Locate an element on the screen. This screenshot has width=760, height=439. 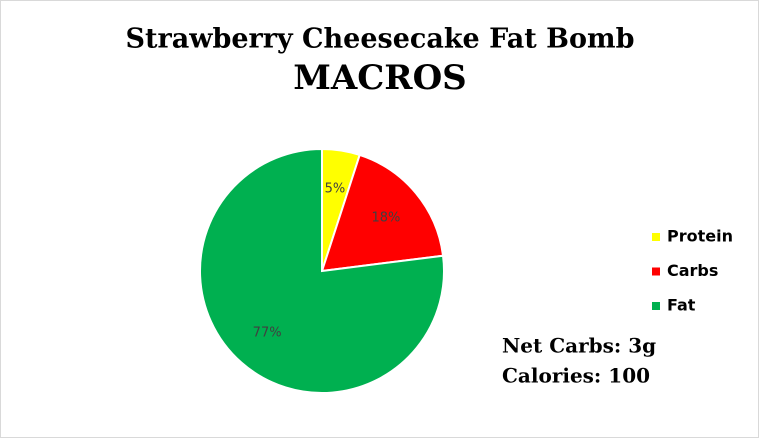
pie-slice is located at coordinates (382, 213).